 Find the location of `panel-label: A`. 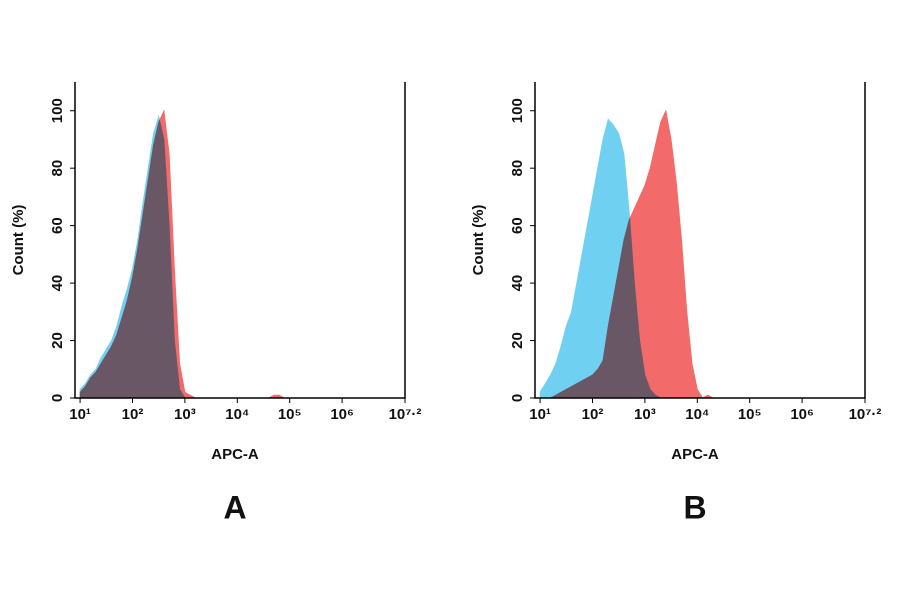

panel-label: A is located at coordinates (234, 507).